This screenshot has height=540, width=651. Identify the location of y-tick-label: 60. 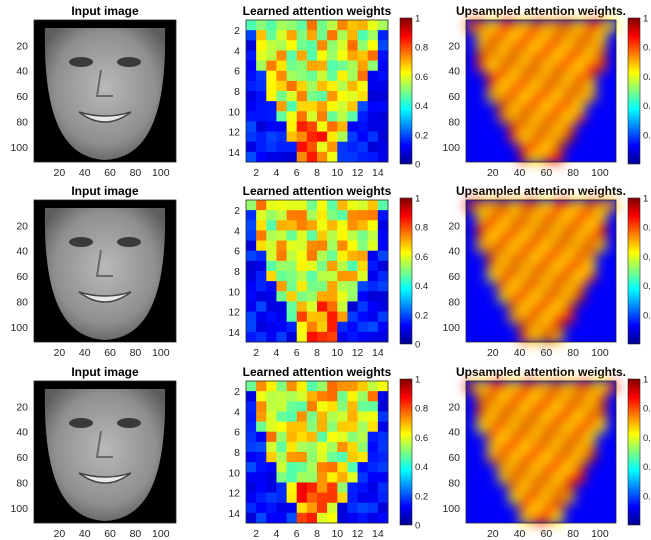
(22, 458).